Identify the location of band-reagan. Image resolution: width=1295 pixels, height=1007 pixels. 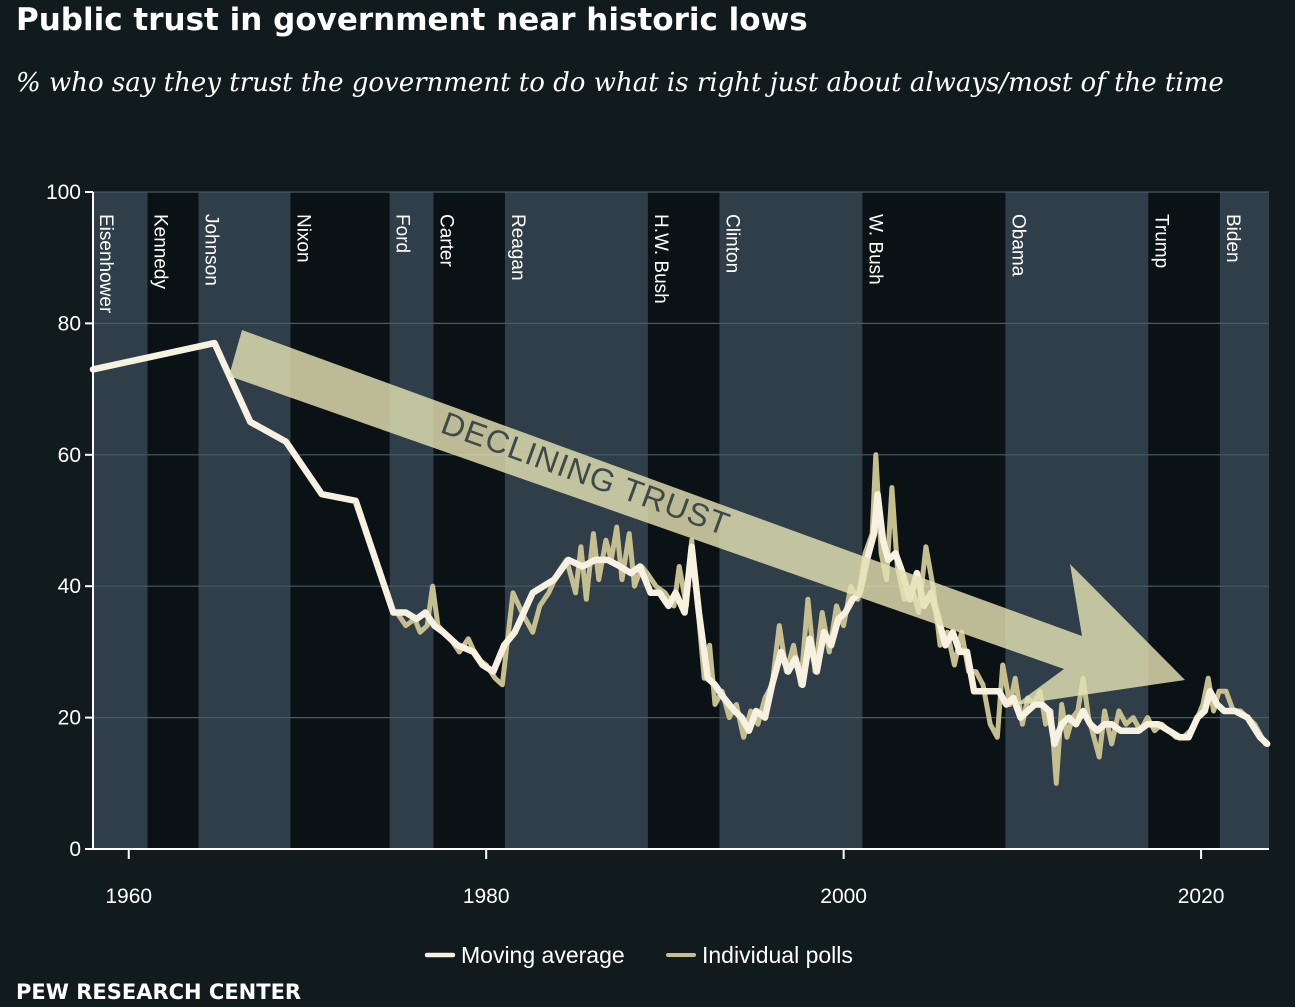
(576, 520).